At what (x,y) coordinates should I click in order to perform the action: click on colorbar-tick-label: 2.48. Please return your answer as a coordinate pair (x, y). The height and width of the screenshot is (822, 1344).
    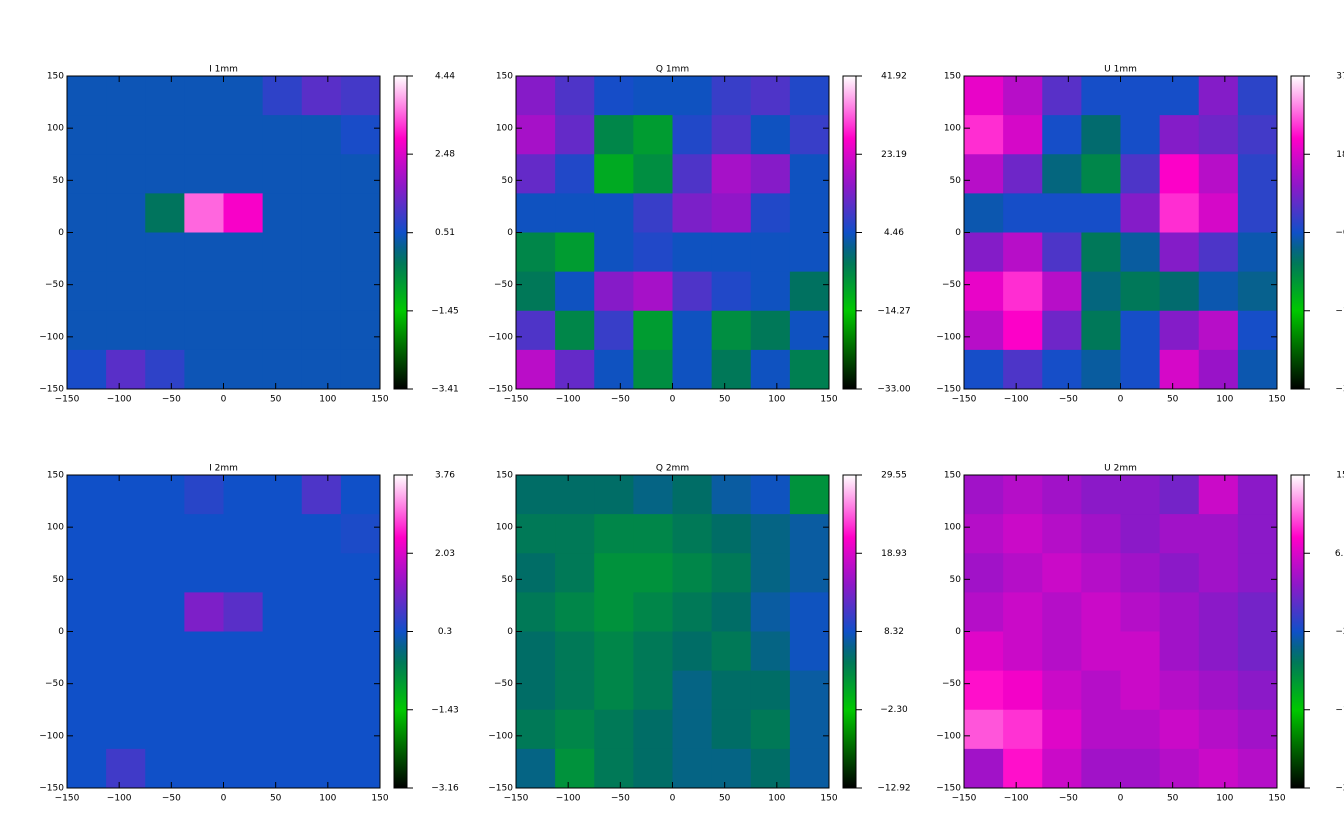
    Looking at the image, I should click on (445, 155).